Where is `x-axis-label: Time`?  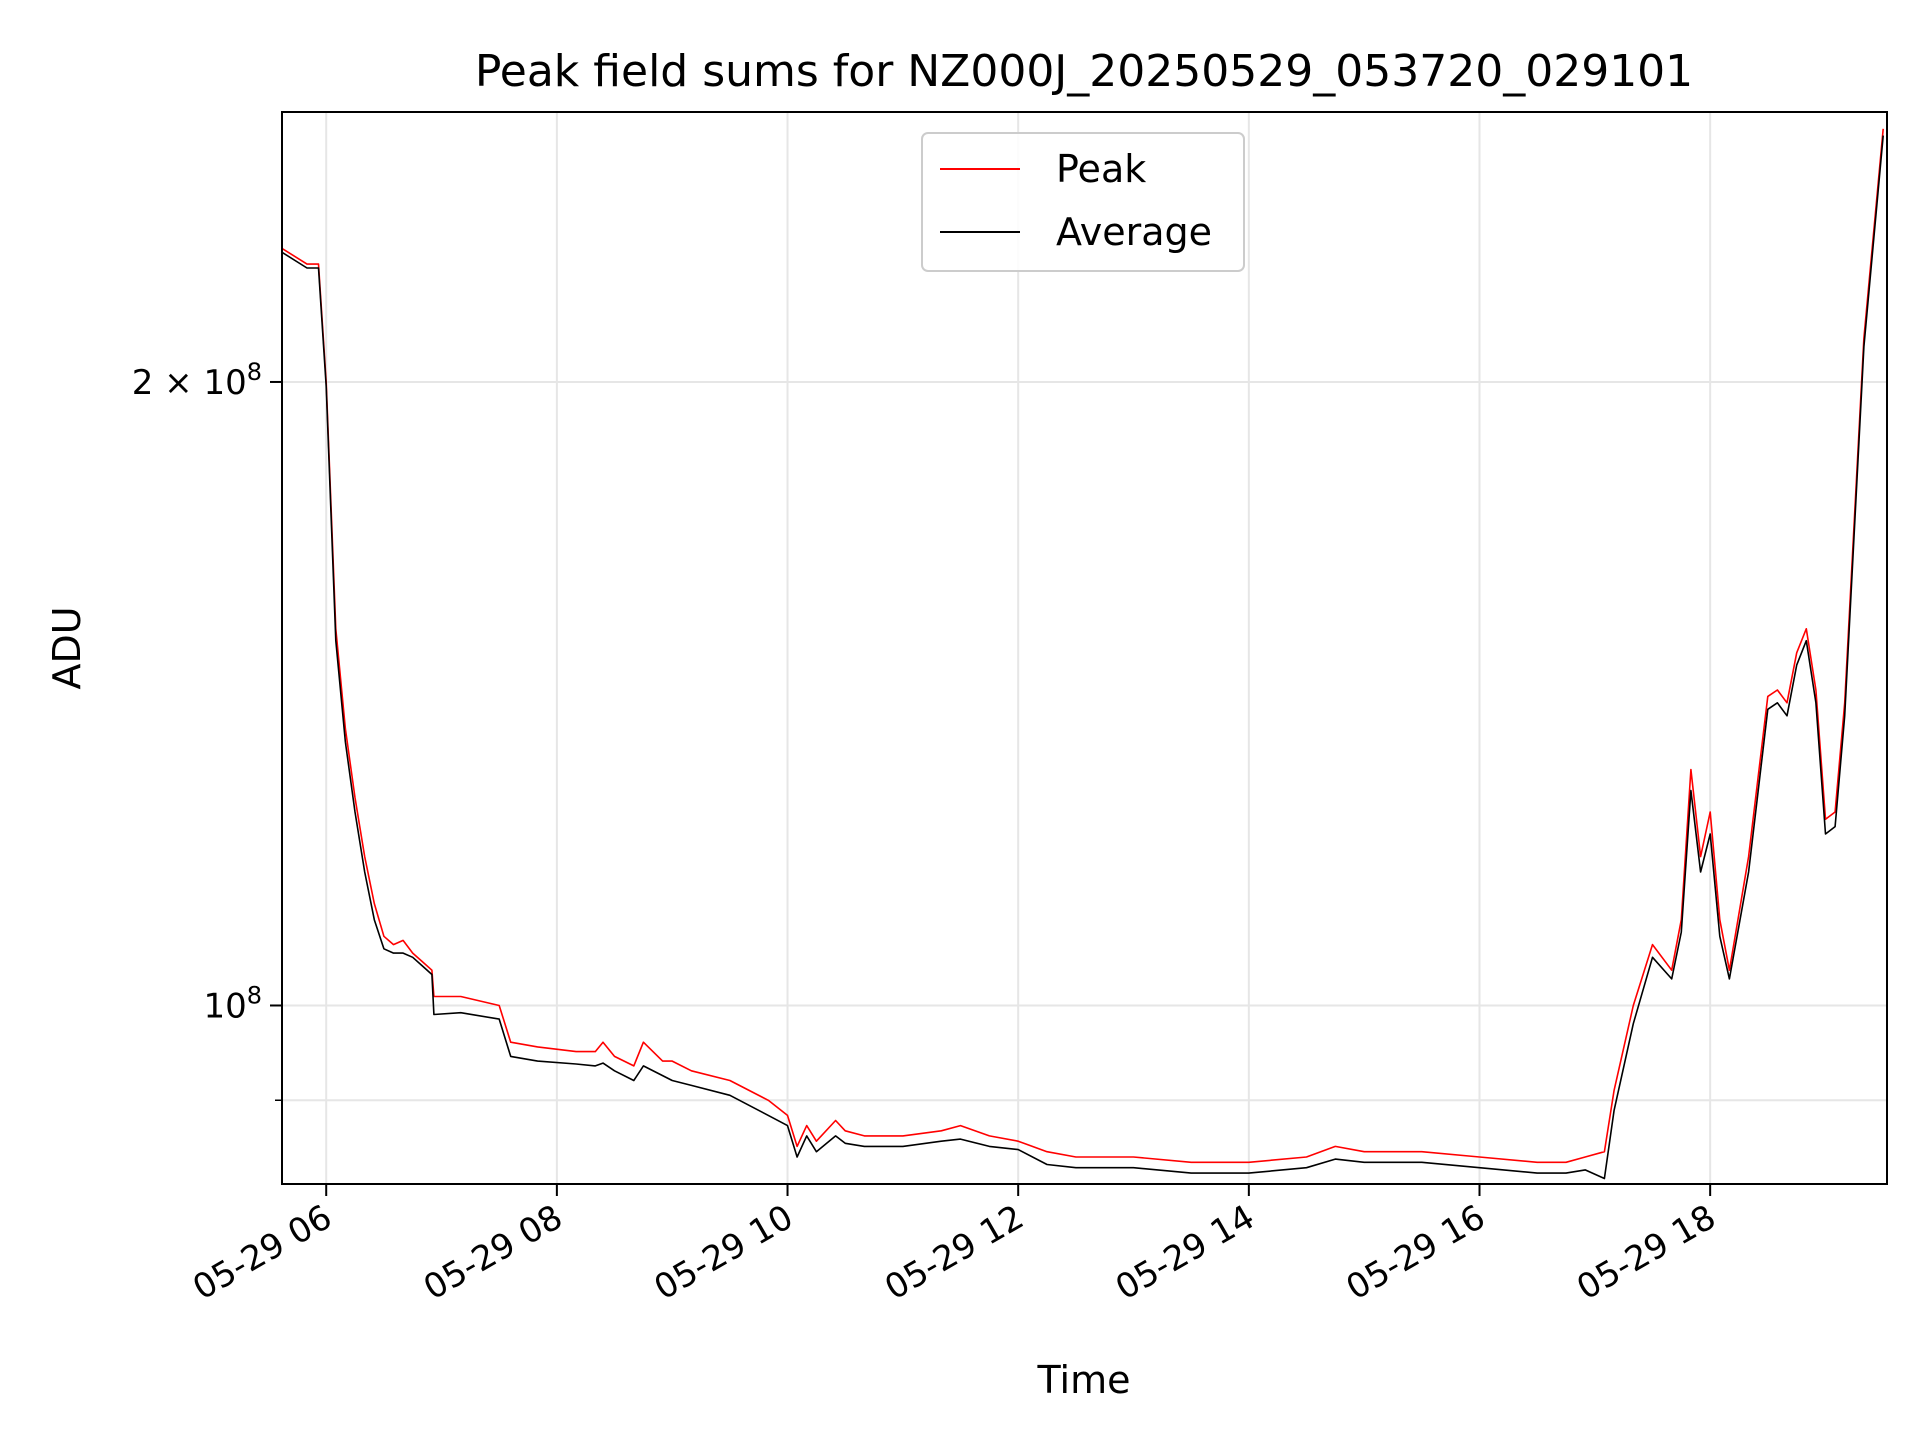 x-axis-label: Time is located at coordinates (1084, 1380).